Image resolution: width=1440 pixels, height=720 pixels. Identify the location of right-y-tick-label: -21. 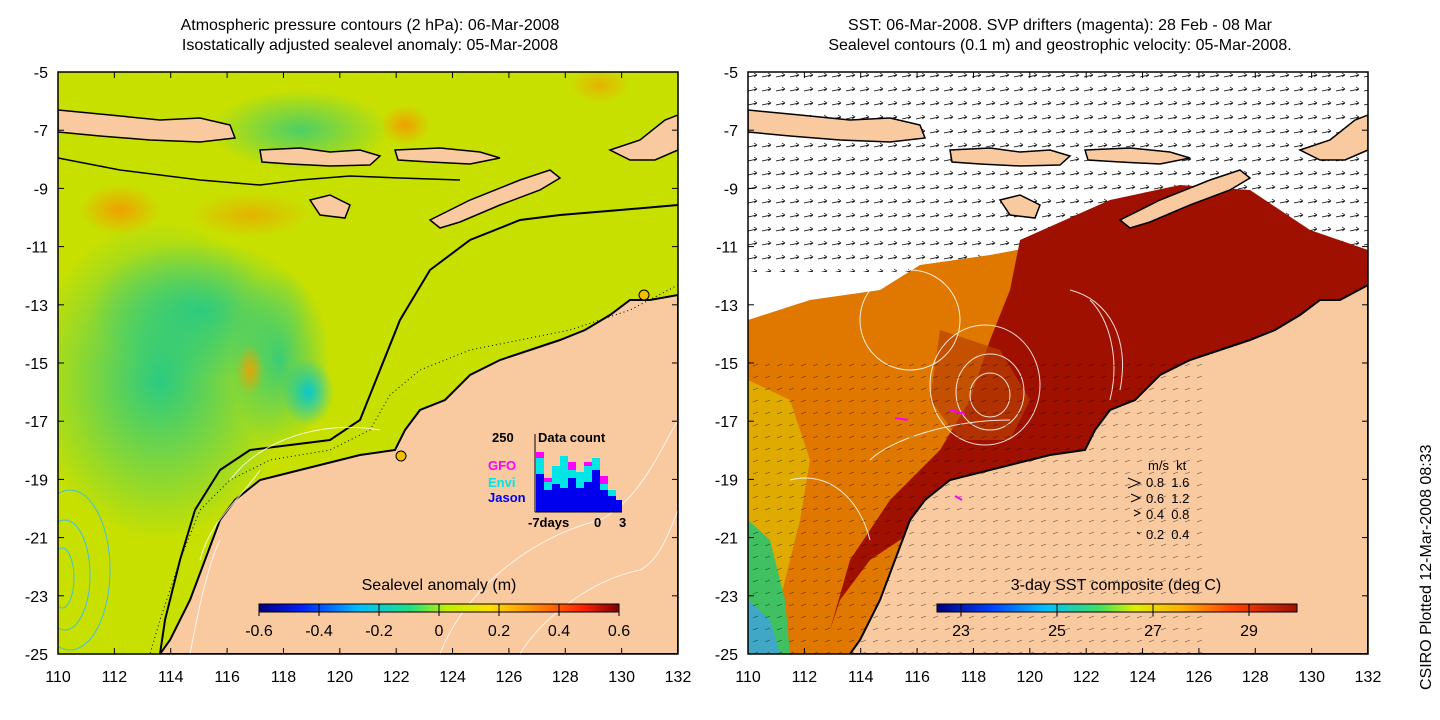
(726, 539).